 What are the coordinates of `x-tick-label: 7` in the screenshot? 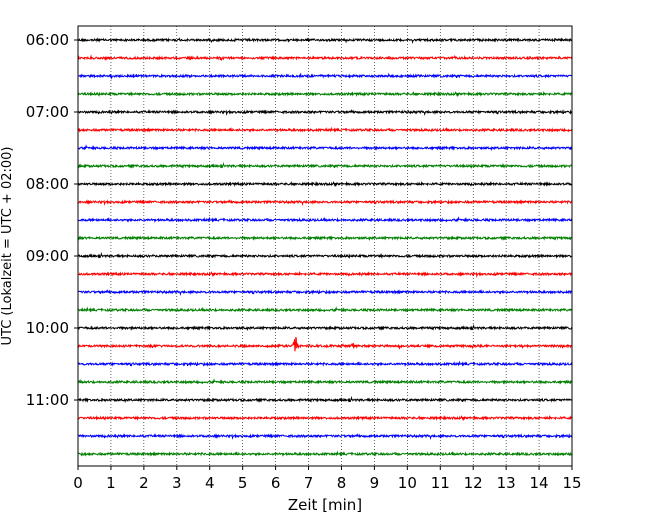 It's located at (309, 483).